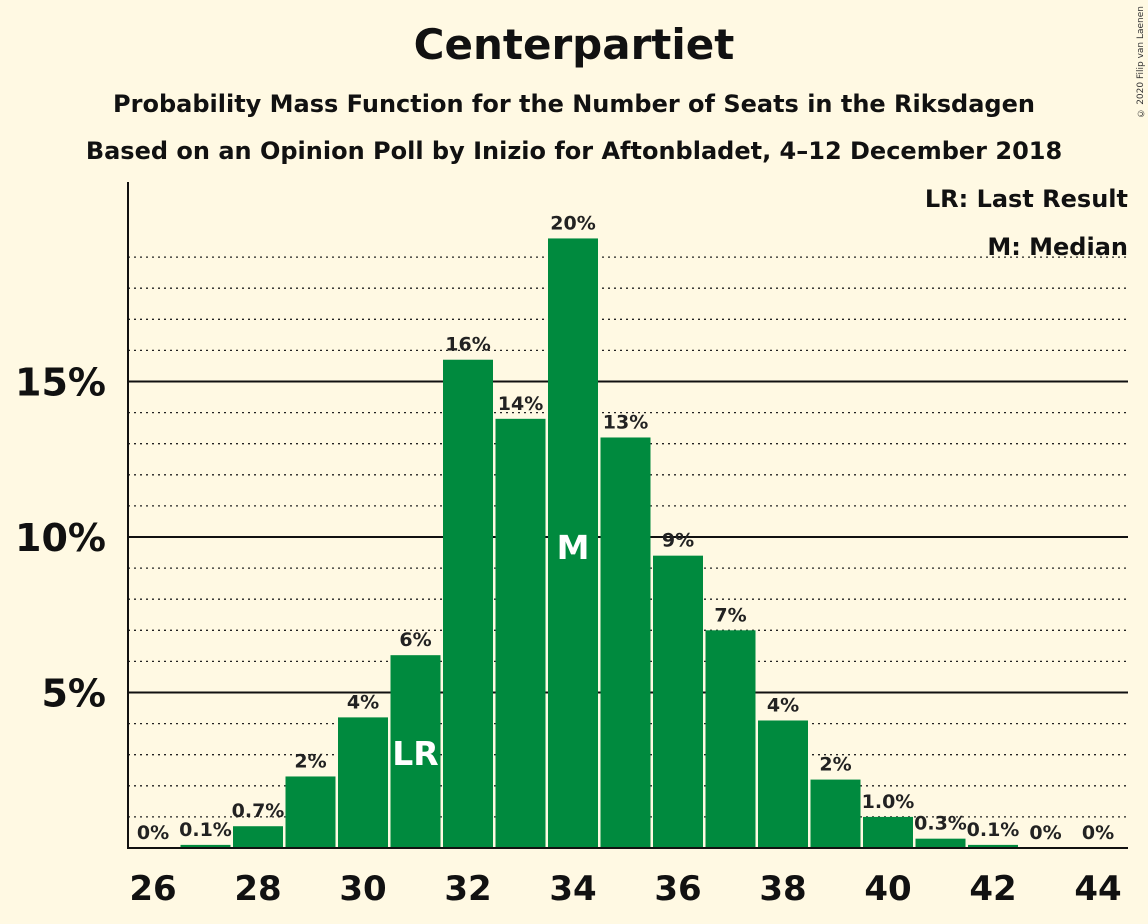 The image size is (1148, 924). What do you see at coordinates (257, 889) in the screenshot?
I see `x-tick-label: 28` at bounding box center [257, 889].